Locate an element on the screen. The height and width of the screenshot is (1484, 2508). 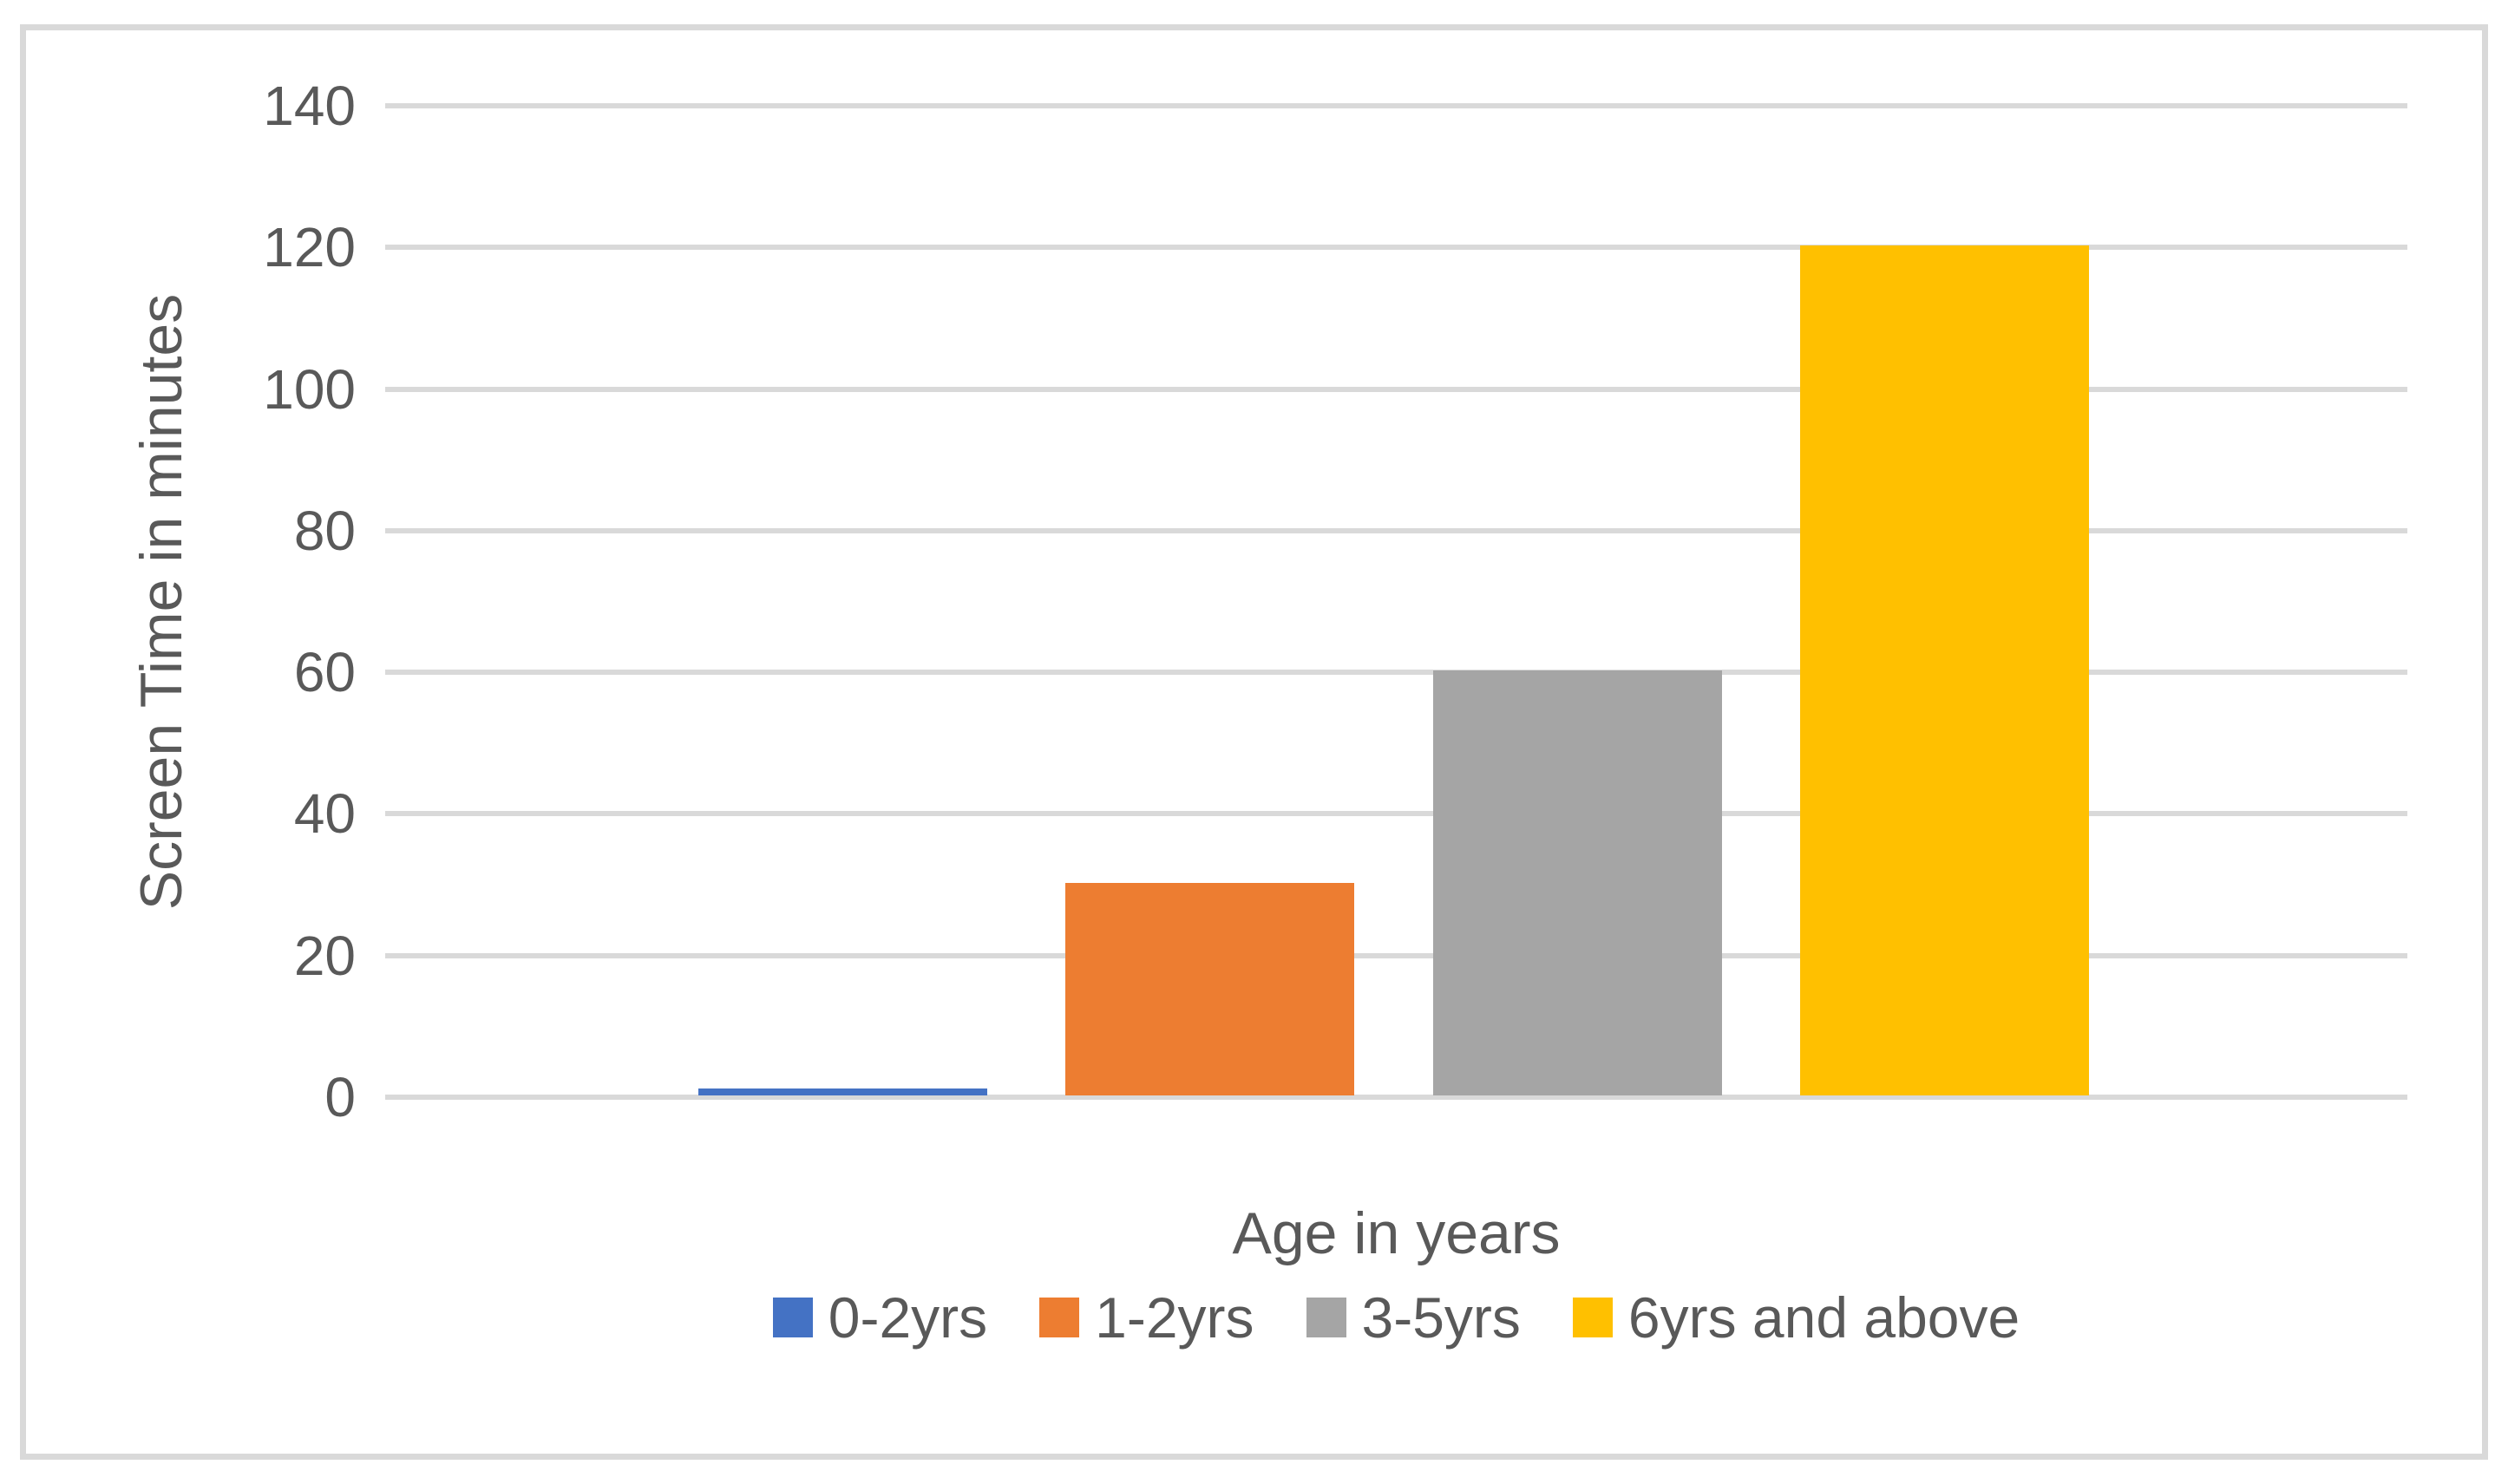
y-tick-label-80: 80 is located at coordinates (324, 531).